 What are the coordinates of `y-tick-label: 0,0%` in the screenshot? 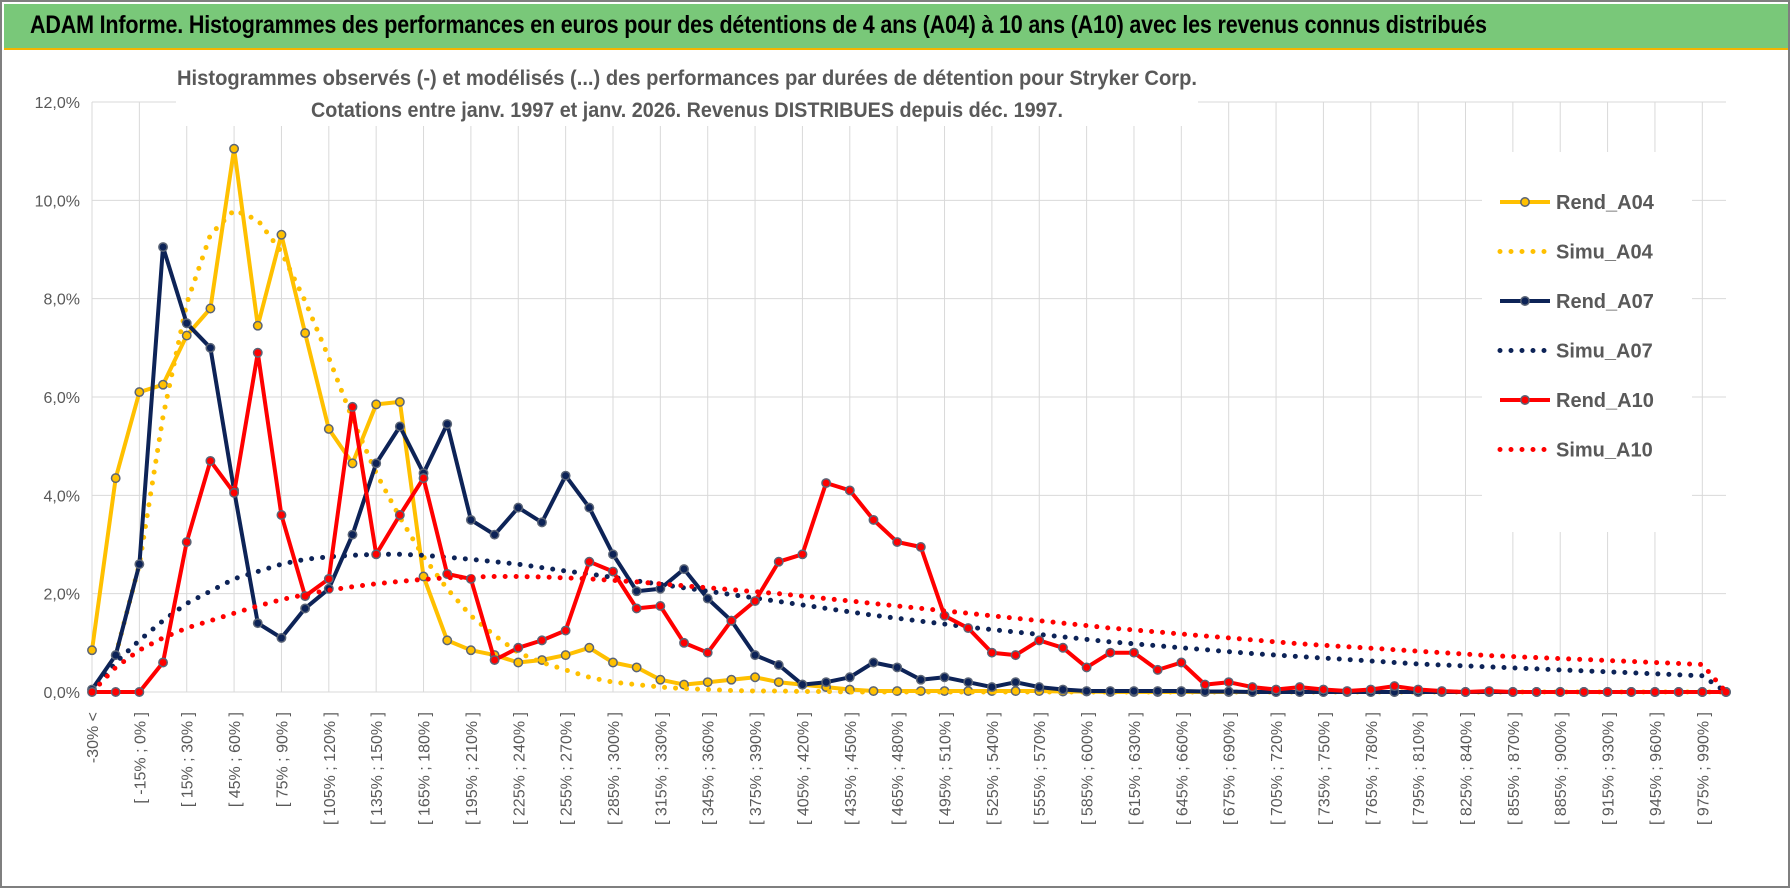 It's located at (62, 693).